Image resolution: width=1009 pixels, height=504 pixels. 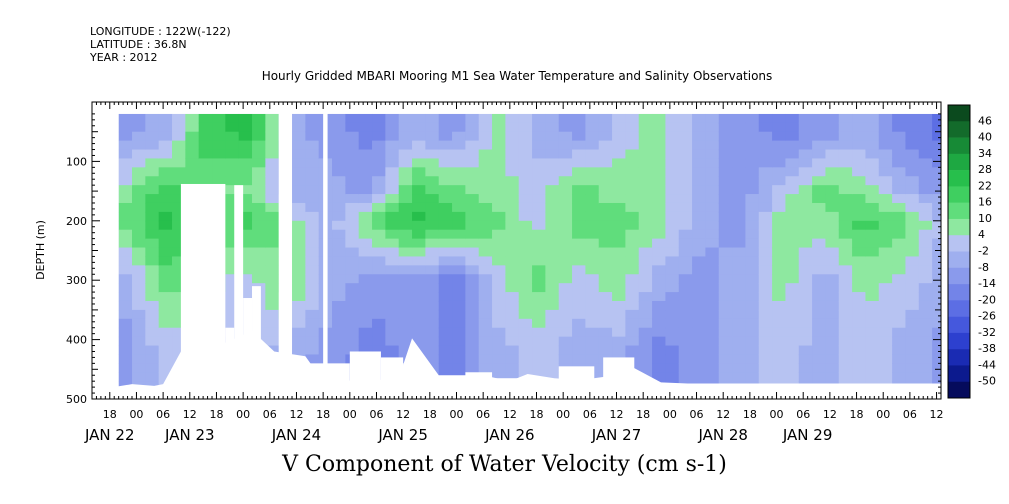 What do you see at coordinates (505, 388) in the screenshot?
I see `no-data-block` at bounding box center [505, 388].